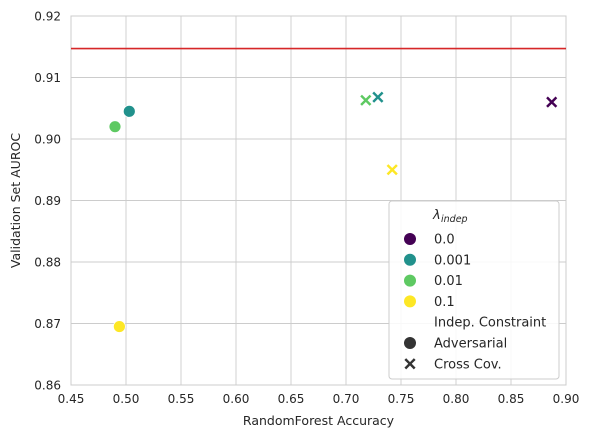 Image resolution: width=591 pixels, height=438 pixels. Describe the element at coordinates (181, 399) in the screenshot. I see `x-tick-label: 0.55` at that location.